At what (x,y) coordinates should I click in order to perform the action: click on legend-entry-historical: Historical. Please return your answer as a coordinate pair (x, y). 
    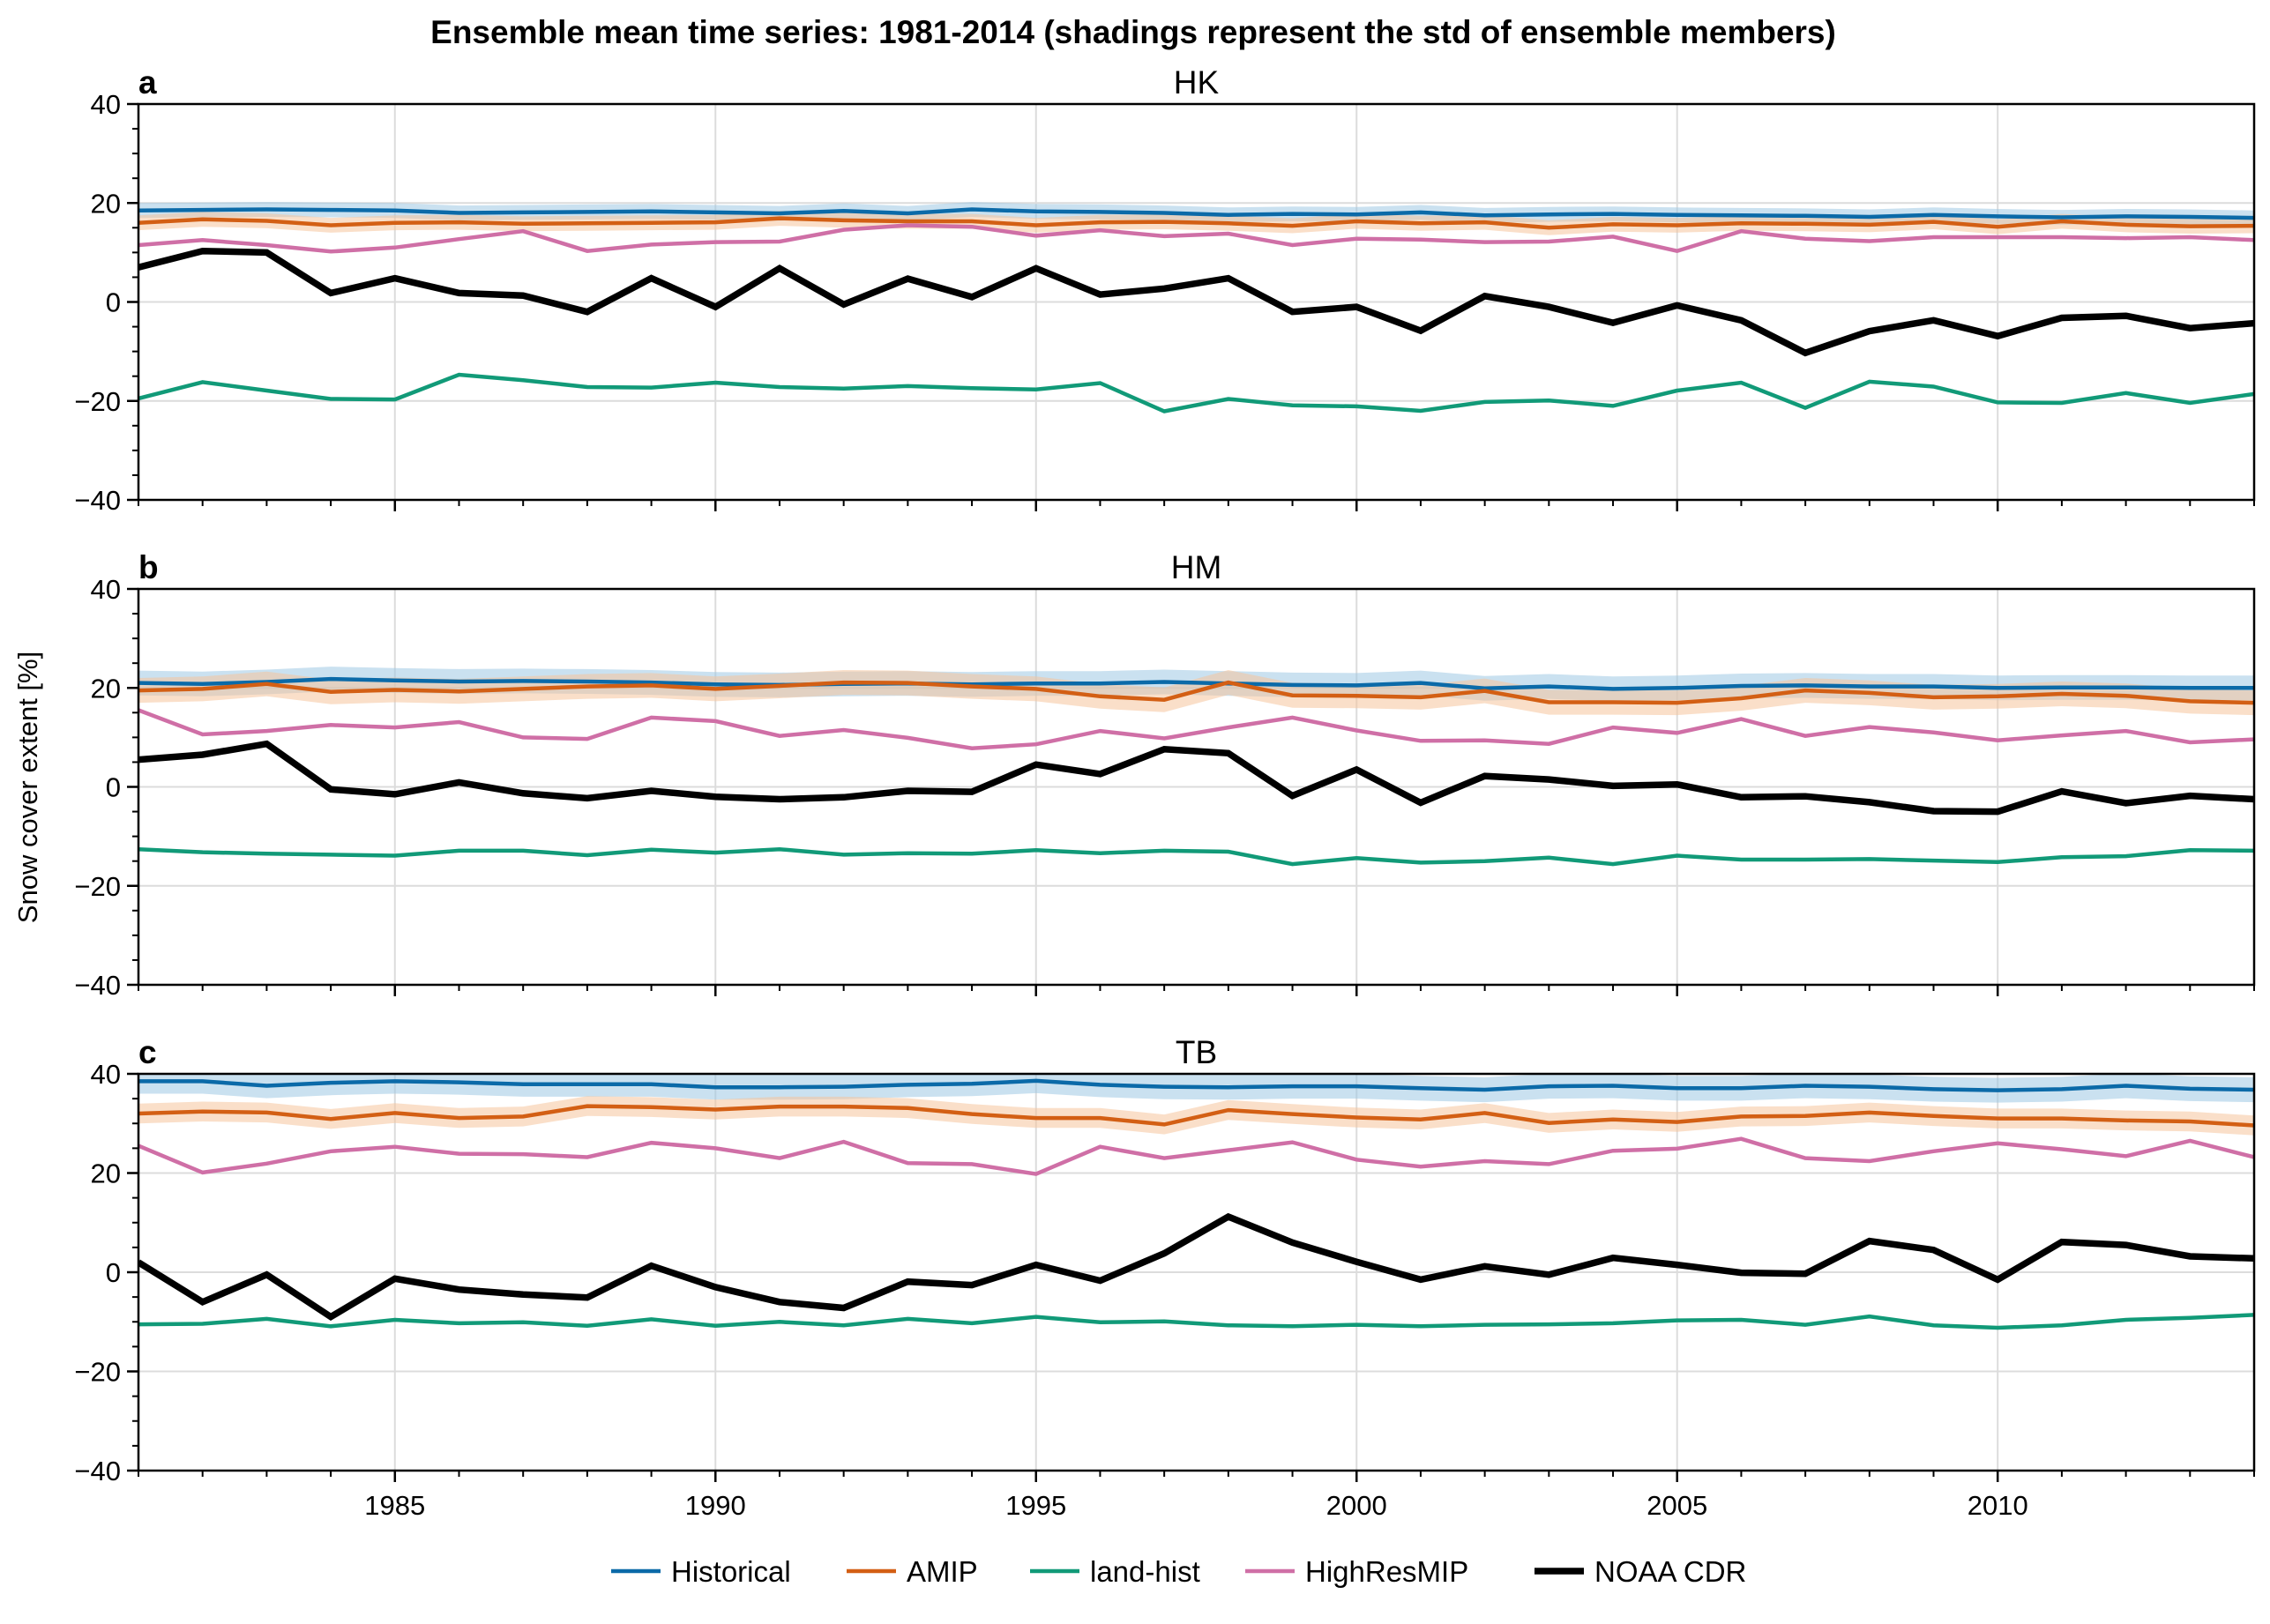
    Looking at the image, I should click on (701, 1571).